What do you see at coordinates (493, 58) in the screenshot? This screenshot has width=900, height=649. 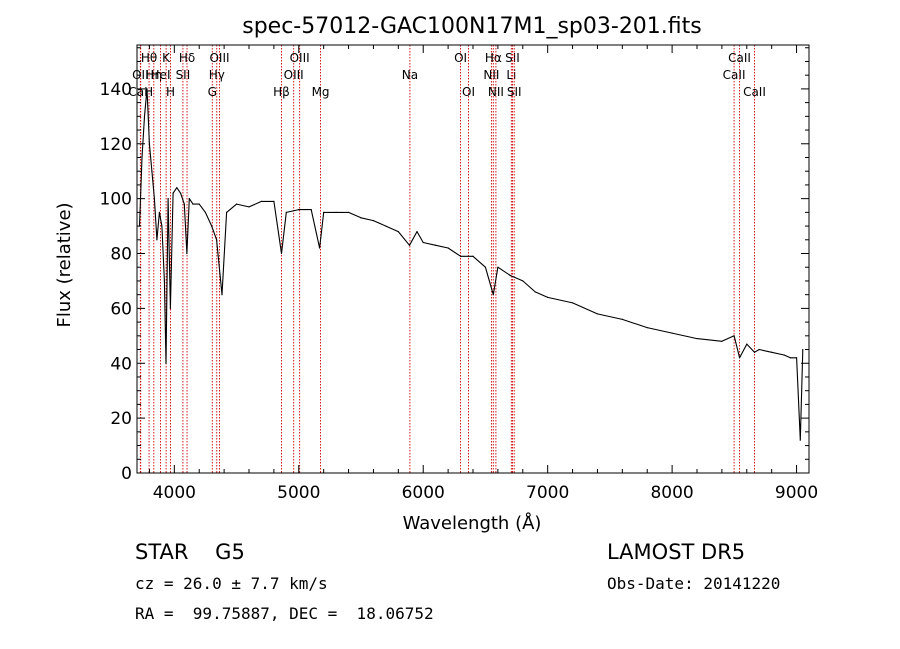 I see `spectral-line-label: Hα` at bounding box center [493, 58].